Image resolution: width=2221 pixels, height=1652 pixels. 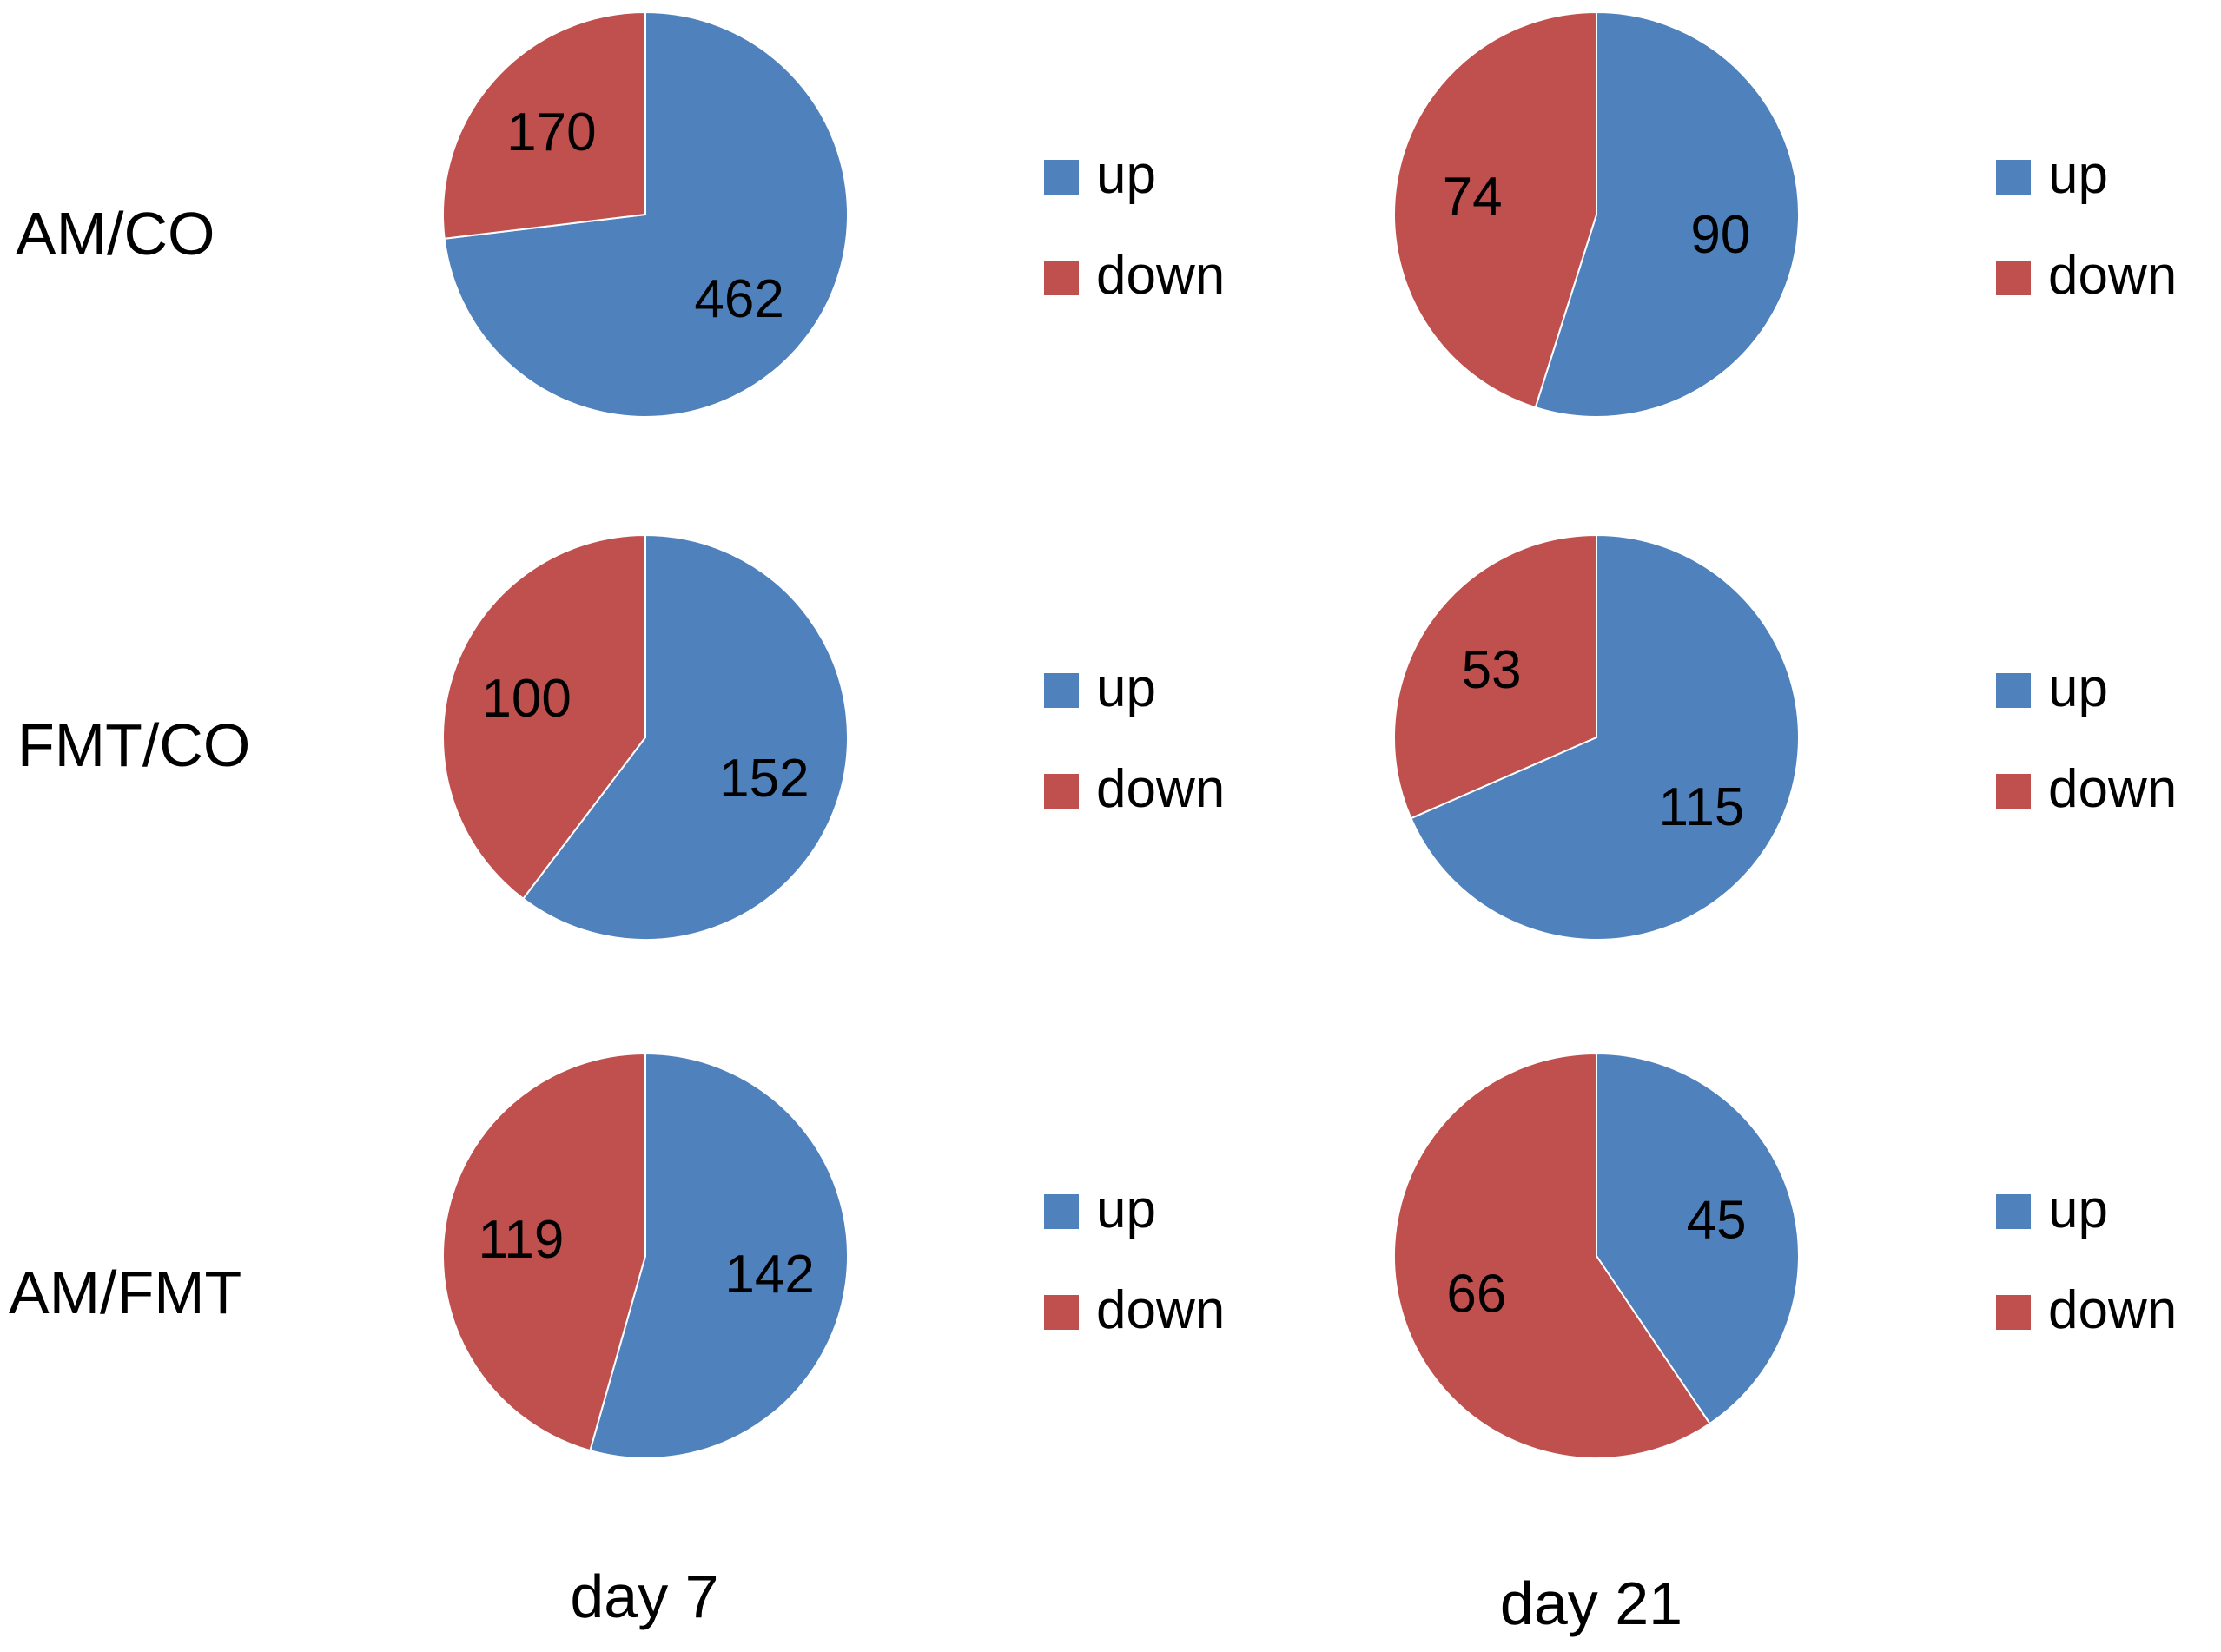 I want to click on data-label-down-fmt-co-day-7: 100, so click(x=526, y=699).